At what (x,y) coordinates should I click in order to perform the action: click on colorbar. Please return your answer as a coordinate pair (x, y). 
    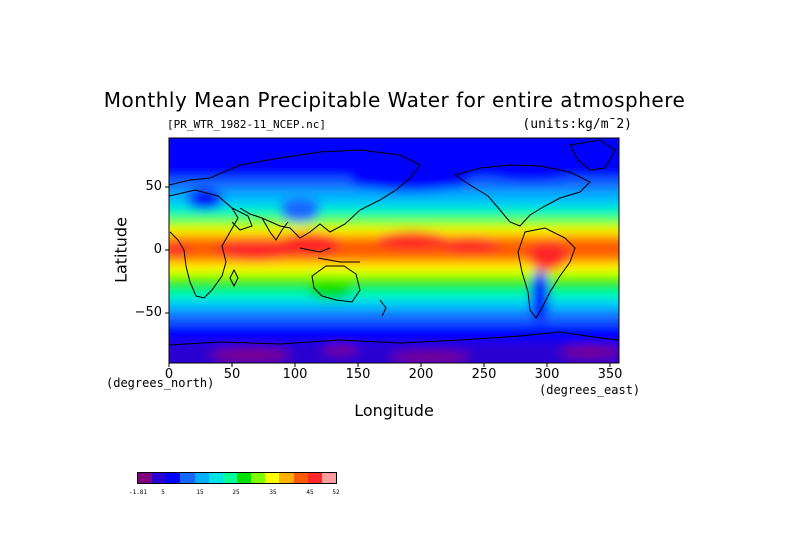
    Looking at the image, I should click on (237, 478).